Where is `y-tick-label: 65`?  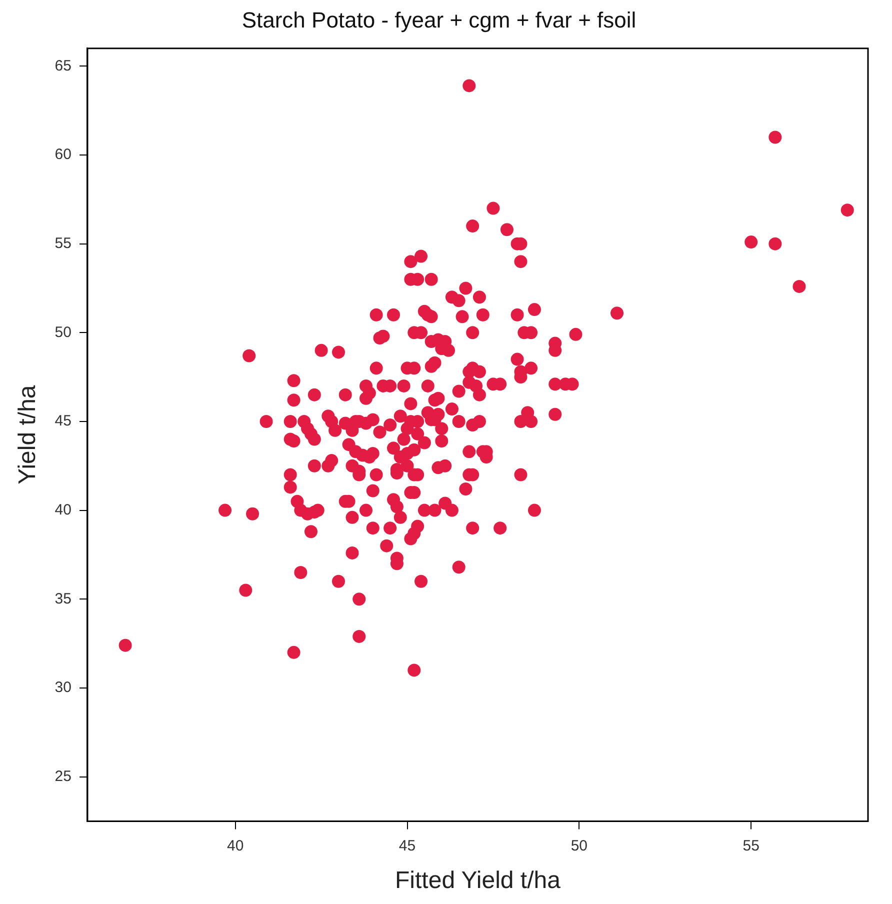 y-tick-label: 65 is located at coordinates (63, 65).